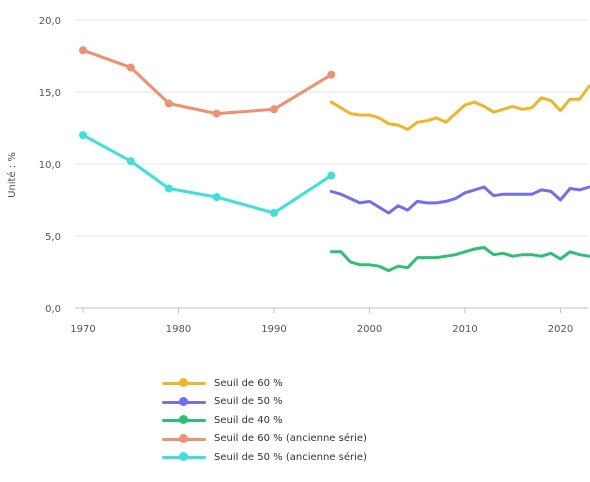  I want to click on legend-label: Seuil de 50 % (ancienne série), so click(290, 457).